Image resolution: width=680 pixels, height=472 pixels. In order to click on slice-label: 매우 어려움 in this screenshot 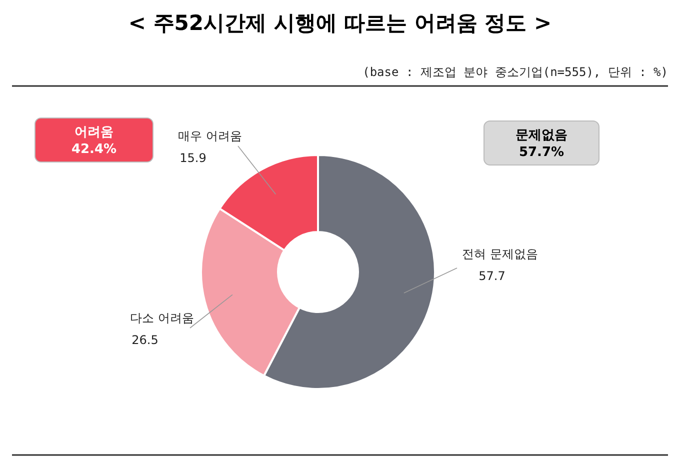, I will do `click(210, 136)`.